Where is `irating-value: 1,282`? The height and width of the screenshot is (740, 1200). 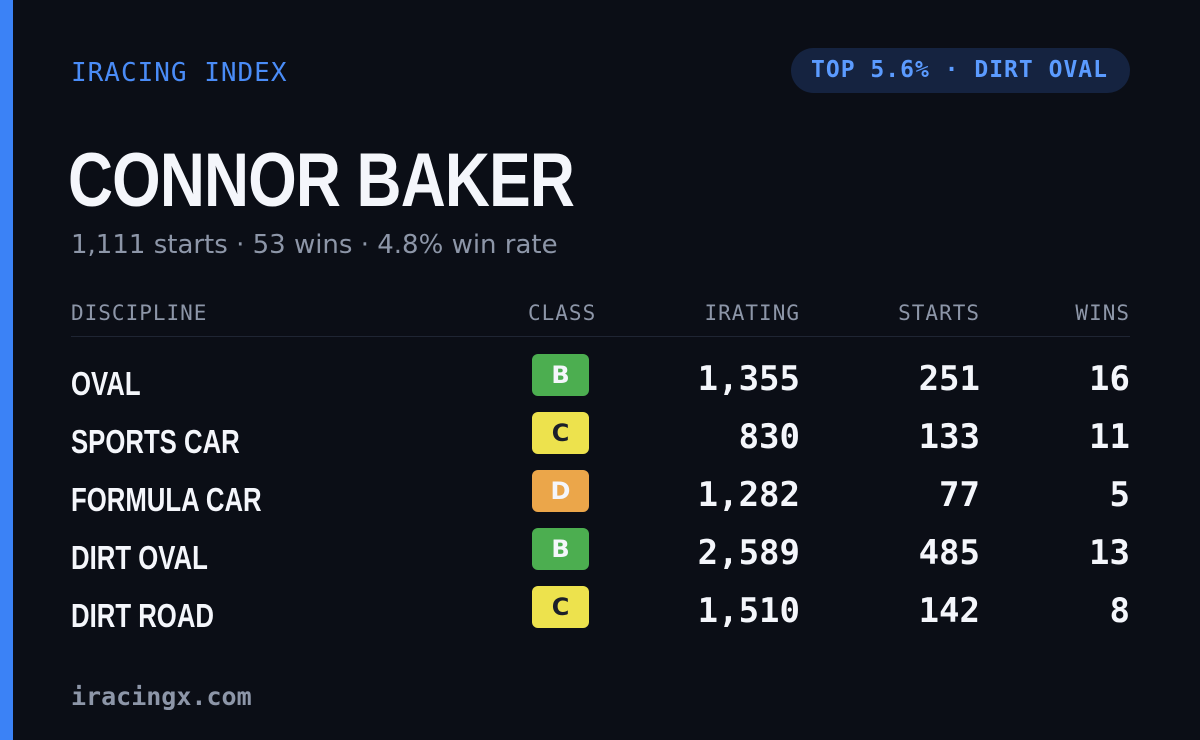 irating-value: 1,282 is located at coordinates (748, 495).